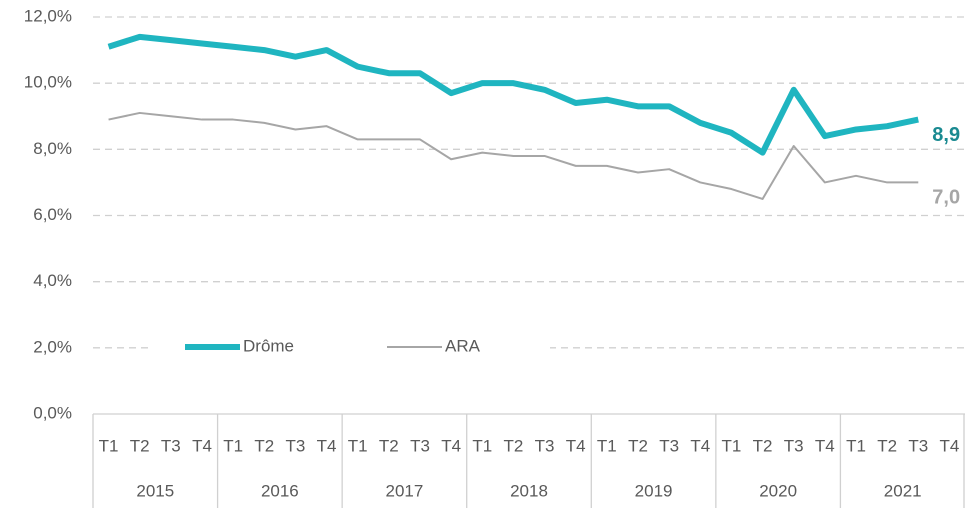  I want to click on data-label: 8,9, so click(946, 135).